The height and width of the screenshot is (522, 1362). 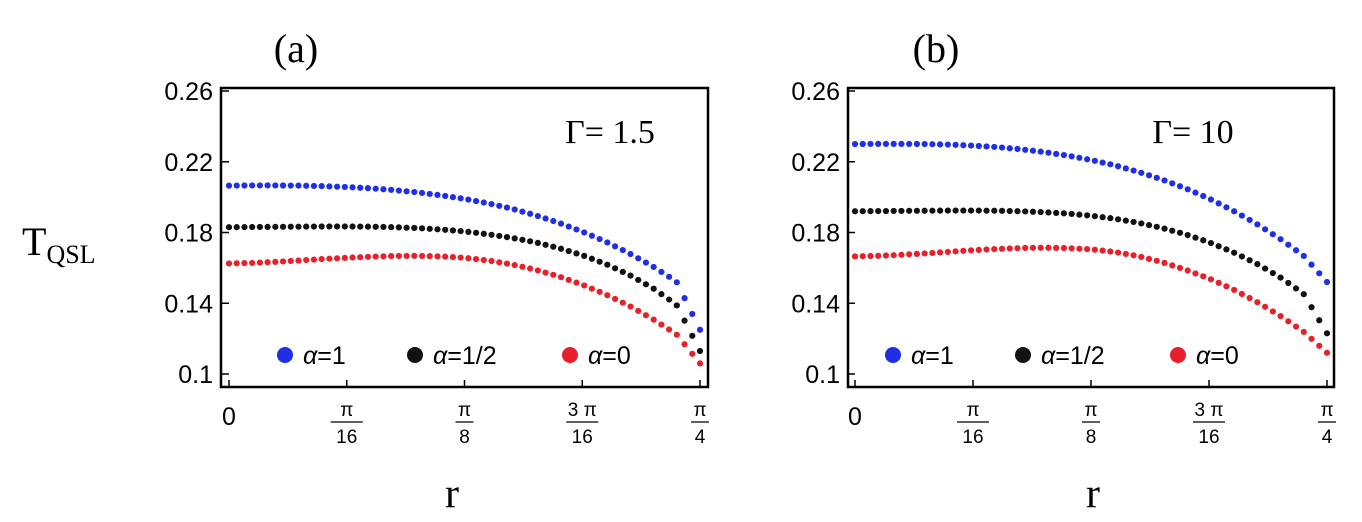 What do you see at coordinates (815, 92) in the screenshot?
I see `panel-b-ytick-label: 0.26` at bounding box center [815, 92].